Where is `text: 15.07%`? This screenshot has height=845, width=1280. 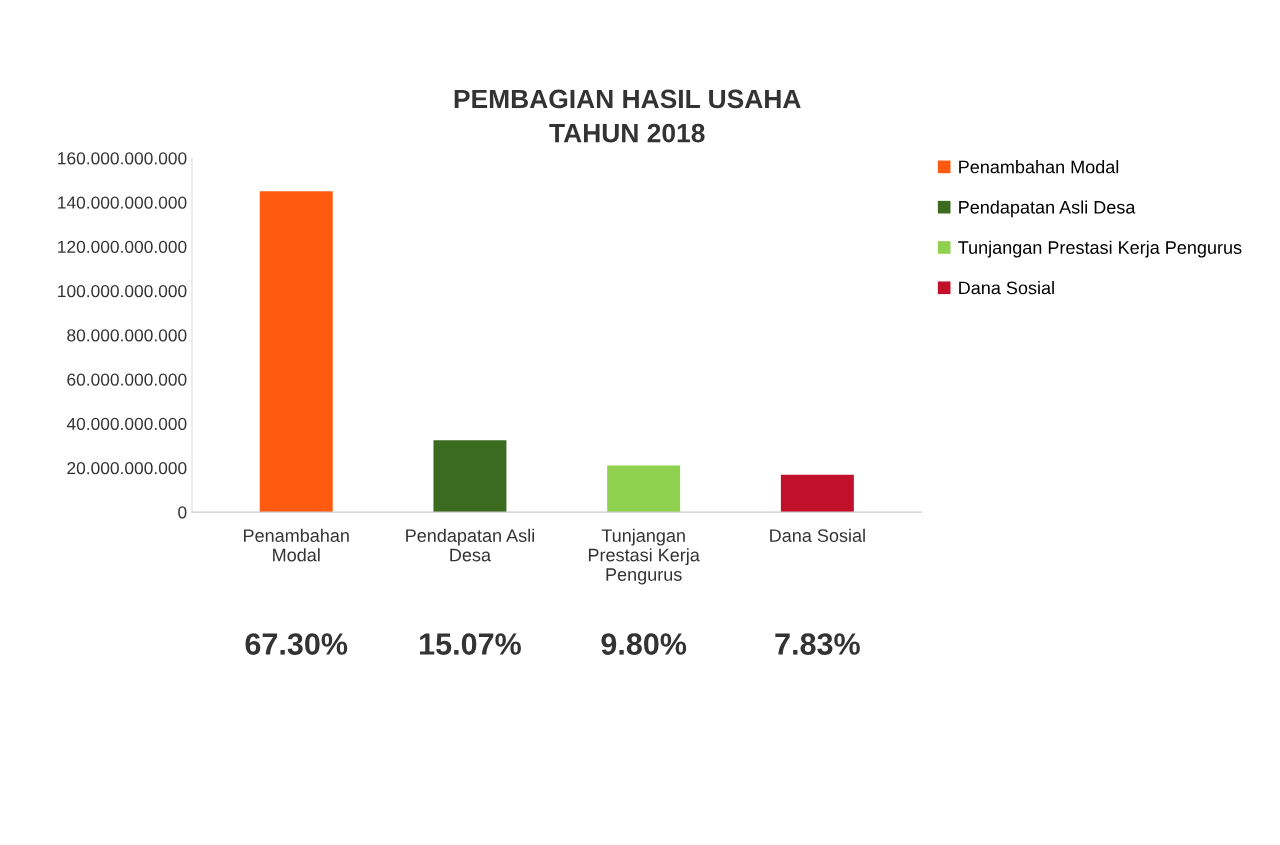
text: 15.07% is located at coordinates (470, 644).